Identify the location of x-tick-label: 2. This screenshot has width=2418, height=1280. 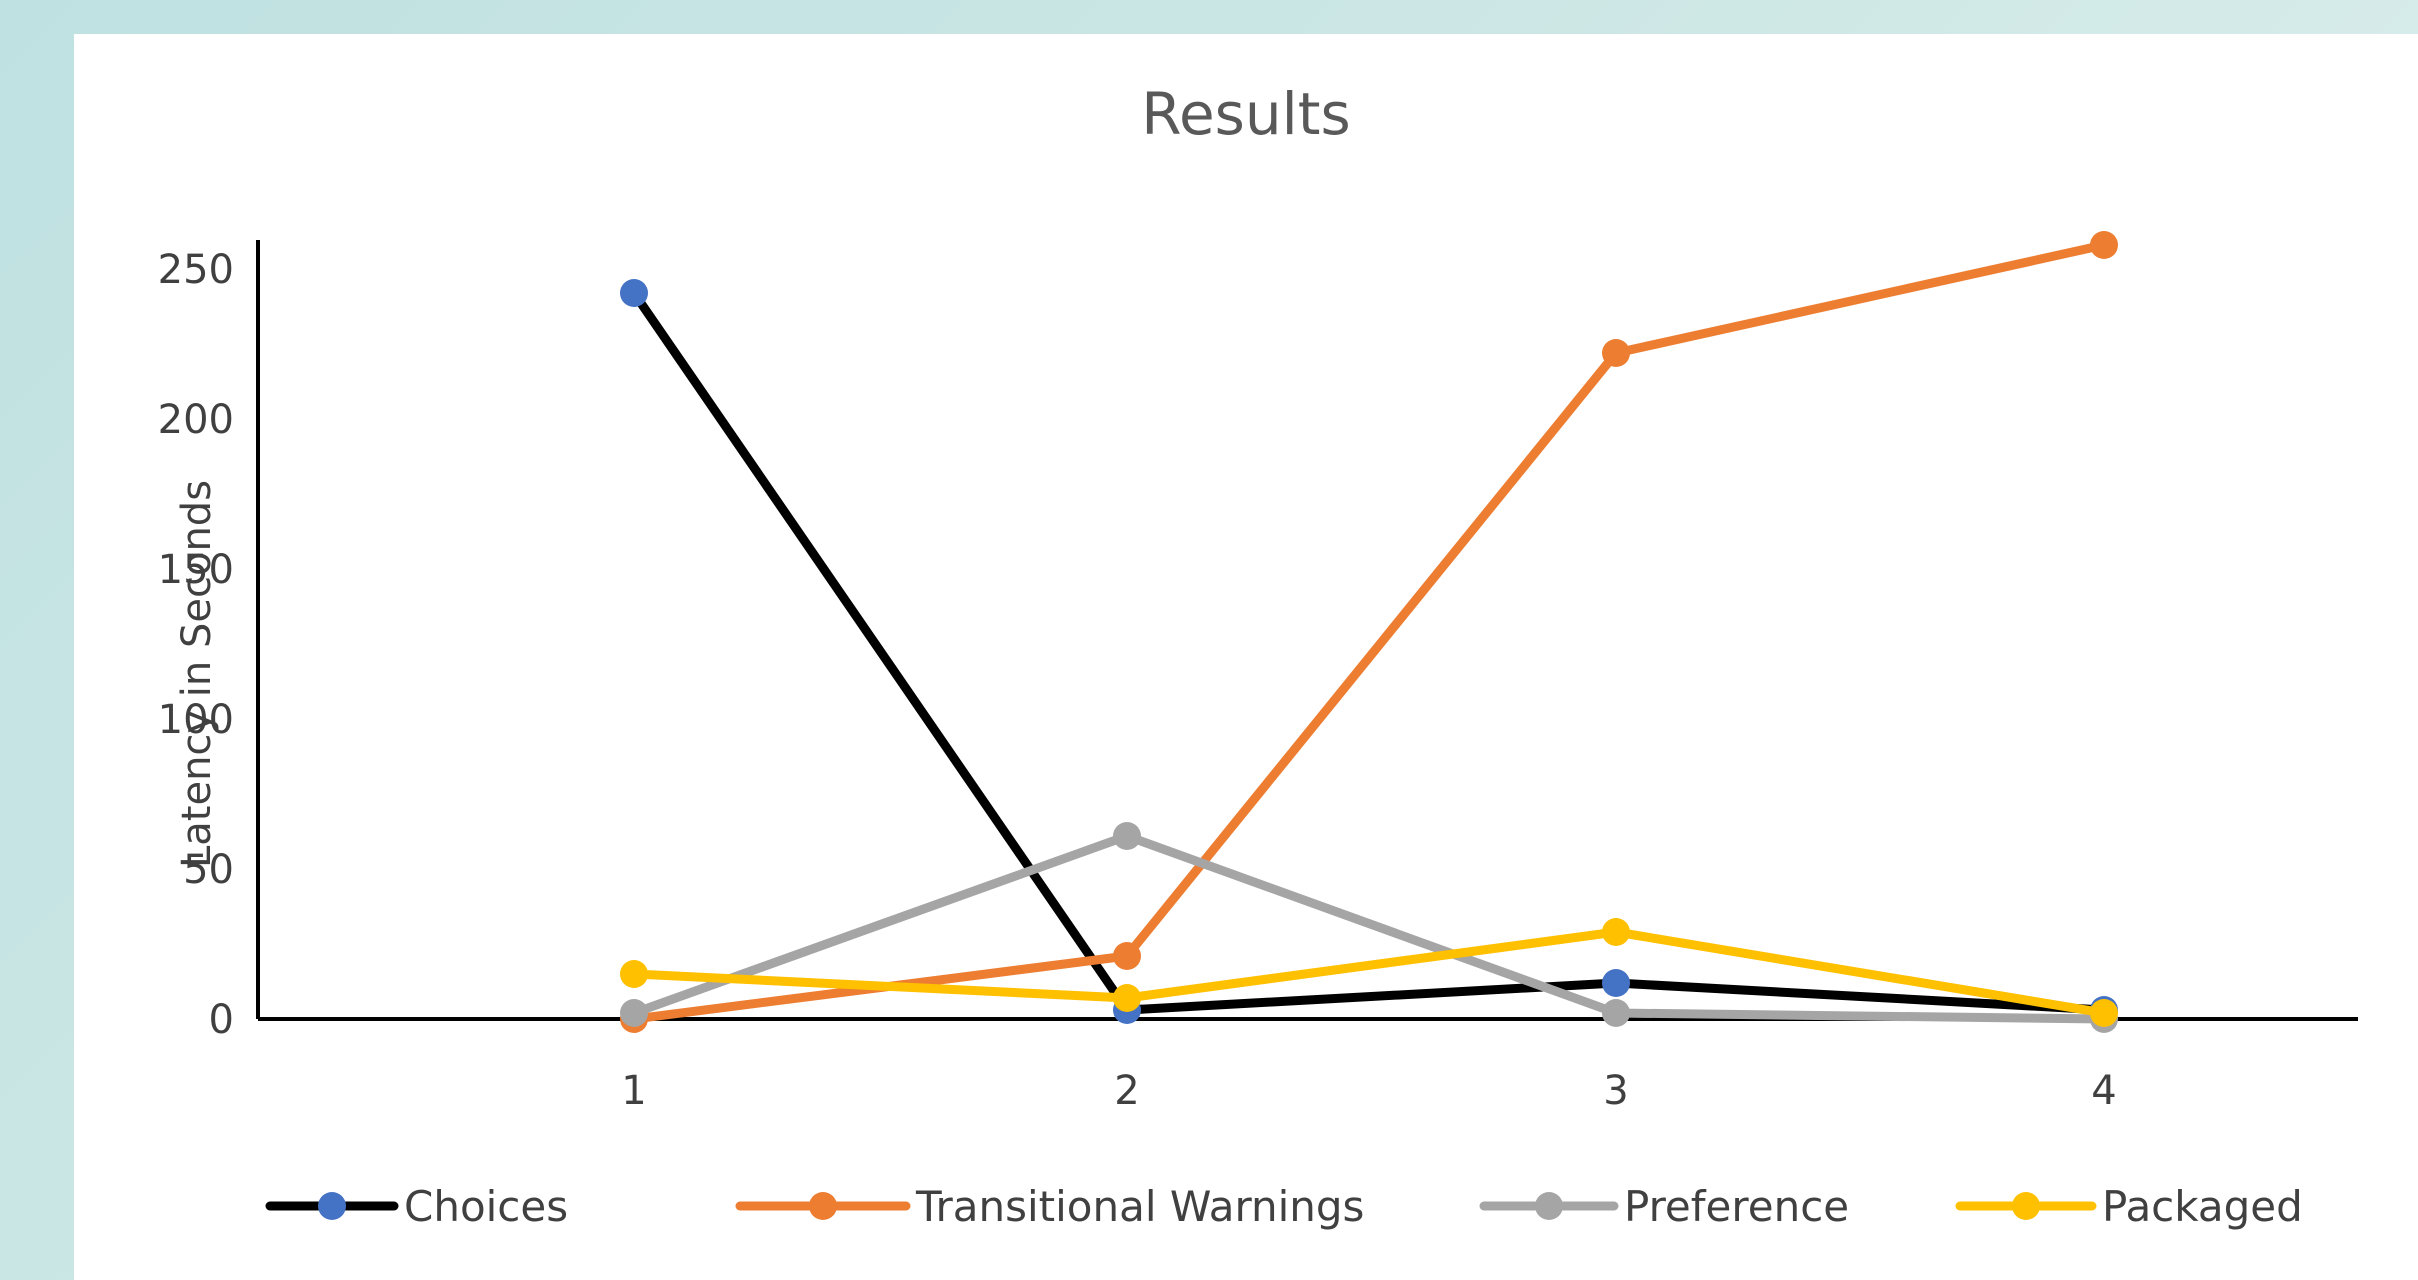
(1126, 1091).